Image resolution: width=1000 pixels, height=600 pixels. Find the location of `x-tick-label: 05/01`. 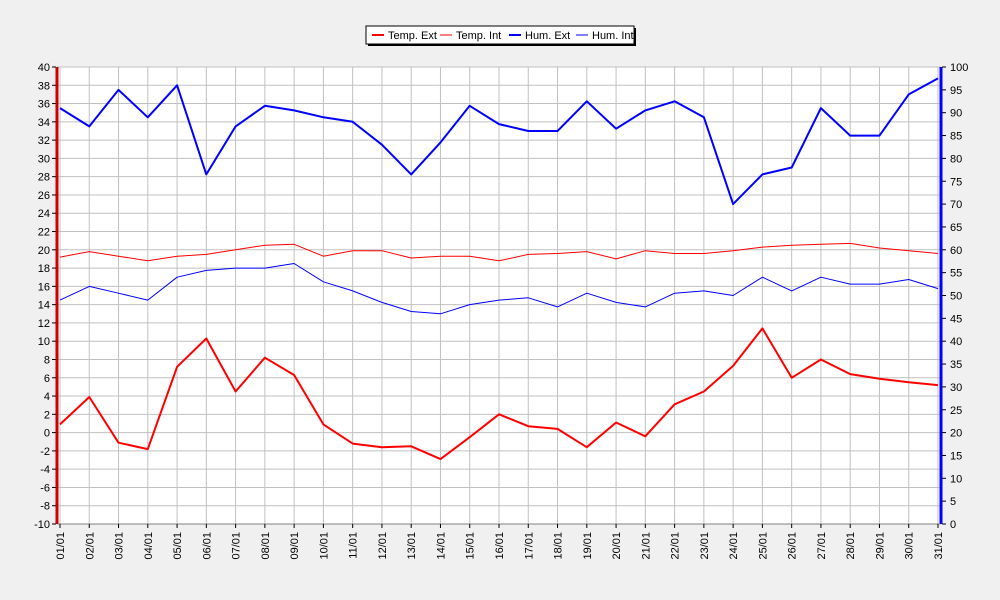

x-tick-label: 05/01 is located at coordinates (178, 546).